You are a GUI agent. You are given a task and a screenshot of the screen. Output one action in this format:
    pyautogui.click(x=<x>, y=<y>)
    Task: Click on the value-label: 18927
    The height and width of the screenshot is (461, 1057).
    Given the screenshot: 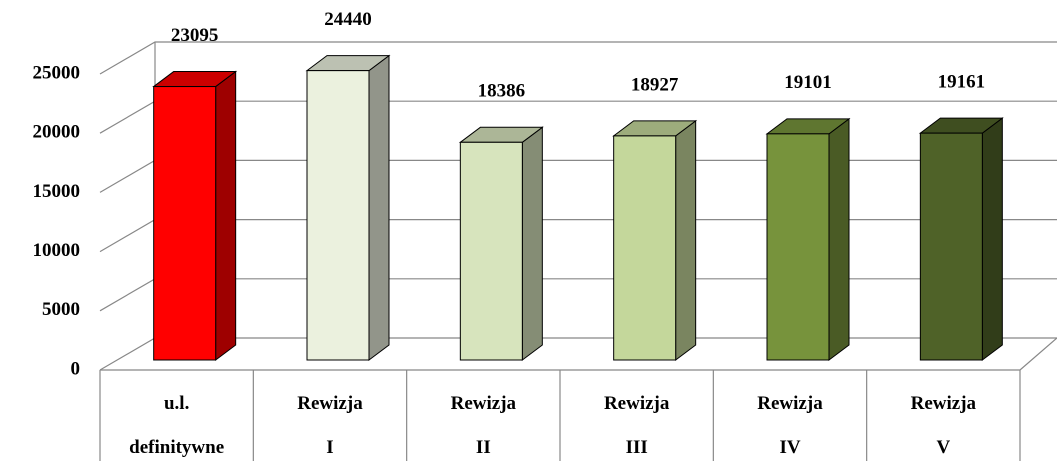 What is the action you would take?
    pyautogui.click(x=655, y=84)
    